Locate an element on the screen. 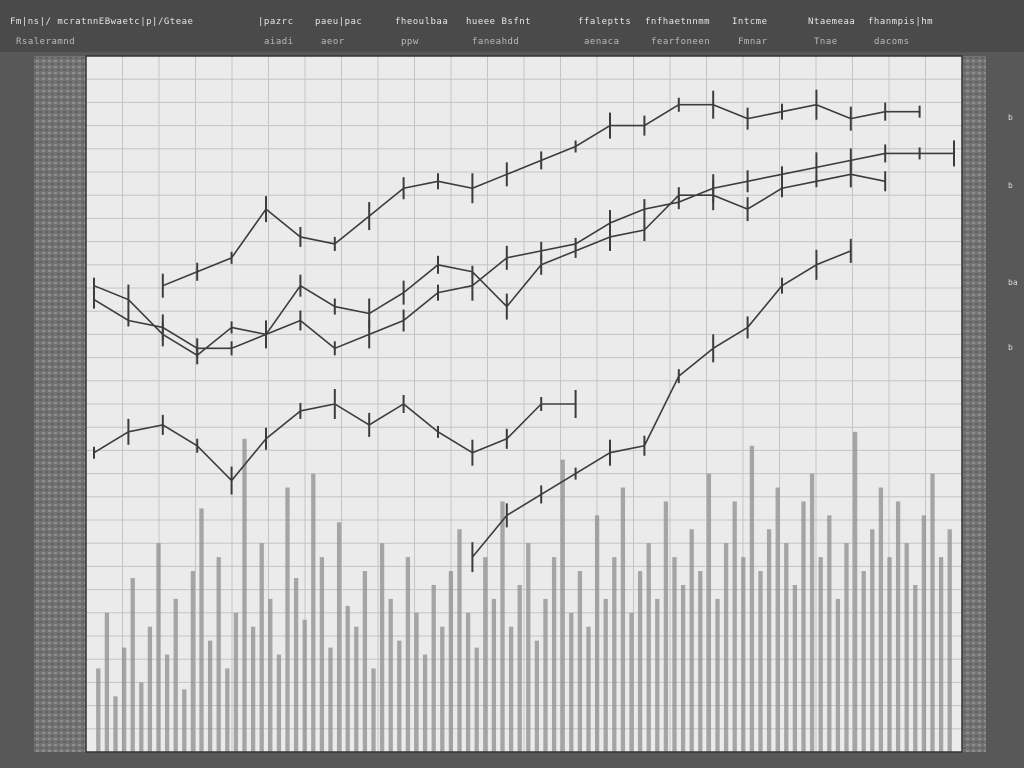 This screenshot has height=768, width=1024. toolbar-menu-item: Ntaemeaa is located at coordinates (831, 22).